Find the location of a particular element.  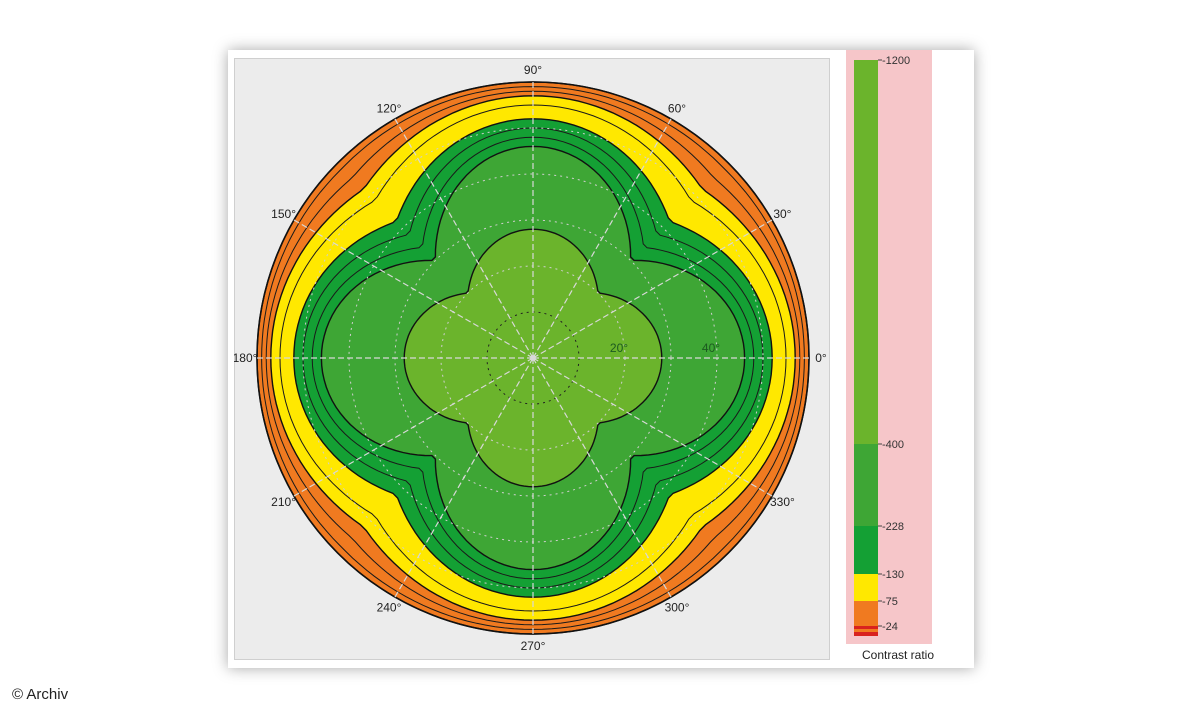

legend-band-stripe is located at coordinates (866, 630).